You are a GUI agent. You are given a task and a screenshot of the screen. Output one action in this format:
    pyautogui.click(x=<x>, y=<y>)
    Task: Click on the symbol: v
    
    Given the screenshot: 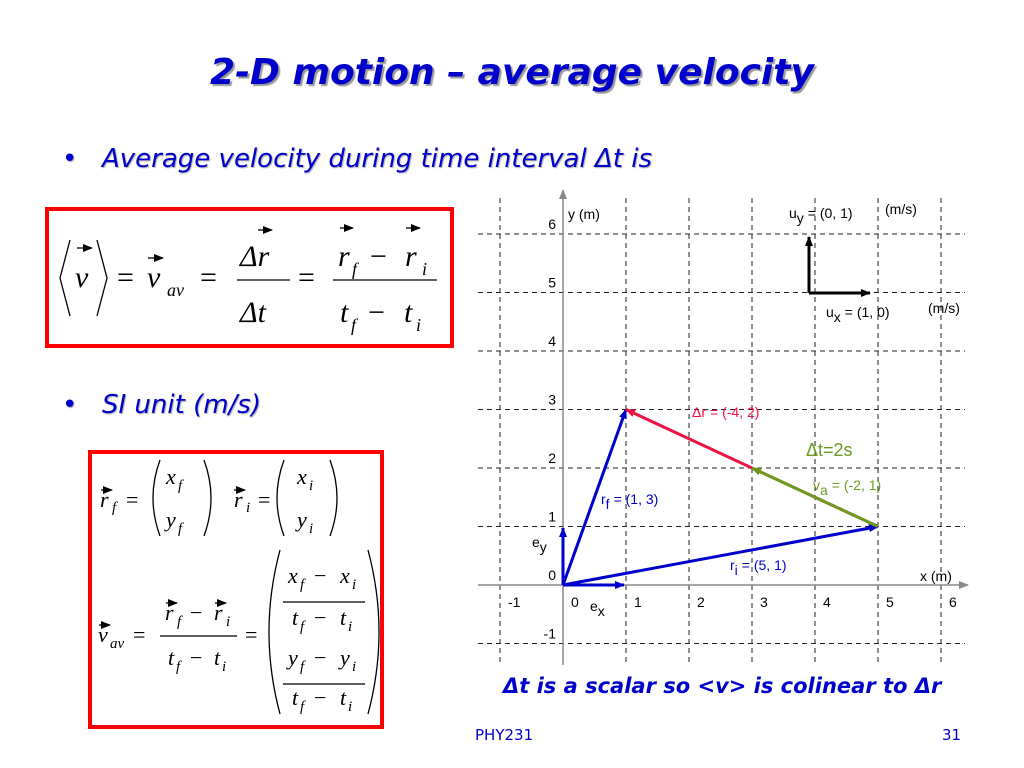 What is the action you would take?
    pyautogui.click(x=816, y=485)
    